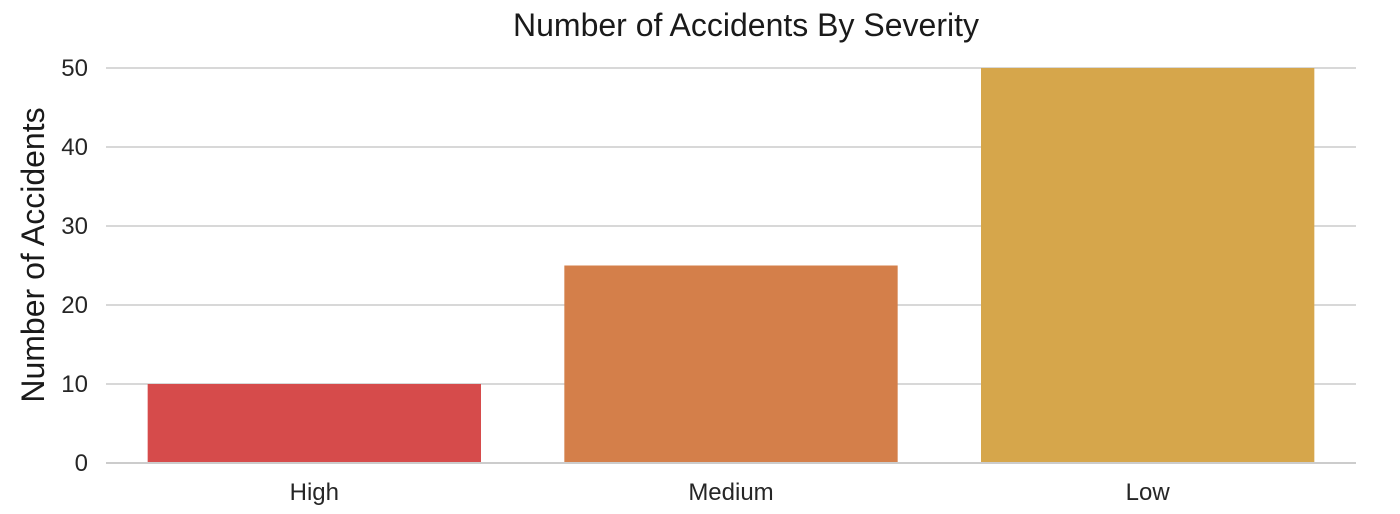 The image size is (1400, 514). I want to click on y-tick-label: 0, so click(81, 463).